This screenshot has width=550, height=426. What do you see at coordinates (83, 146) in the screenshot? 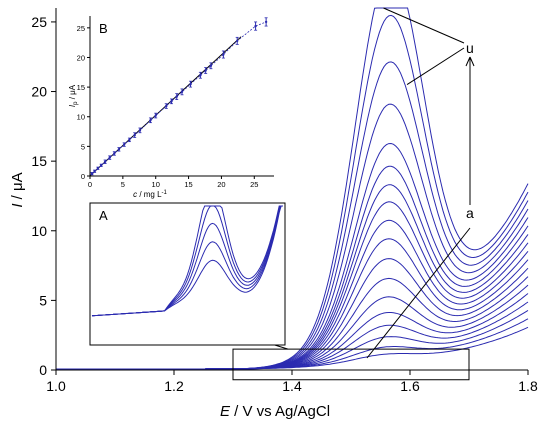
I see `inset-b-y-tick-label: 5` at bounding box center [83, 146].